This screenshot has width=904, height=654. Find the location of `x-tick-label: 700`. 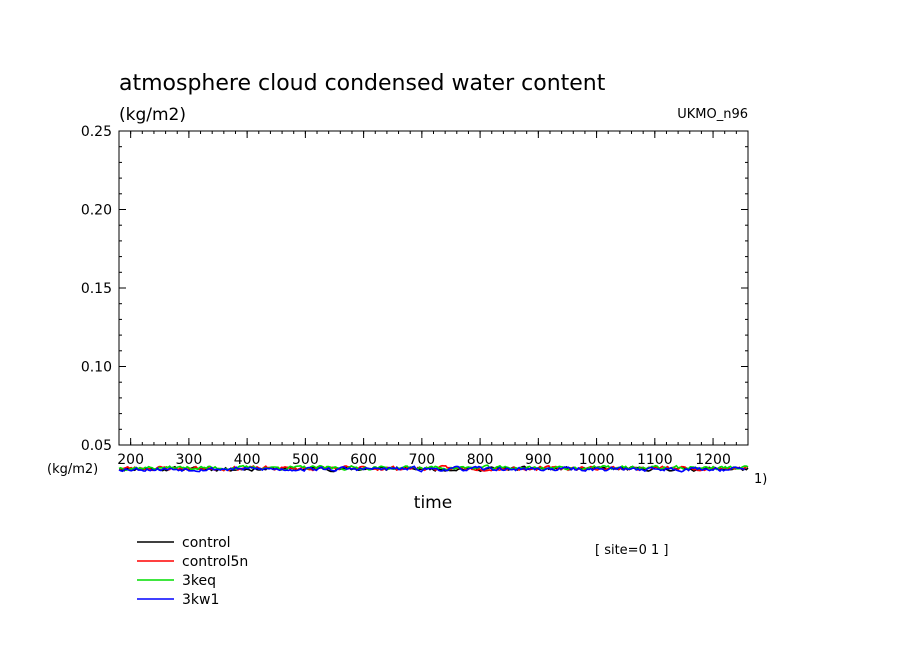

x-tick-label: 700 is located at coordinates (421, 460).